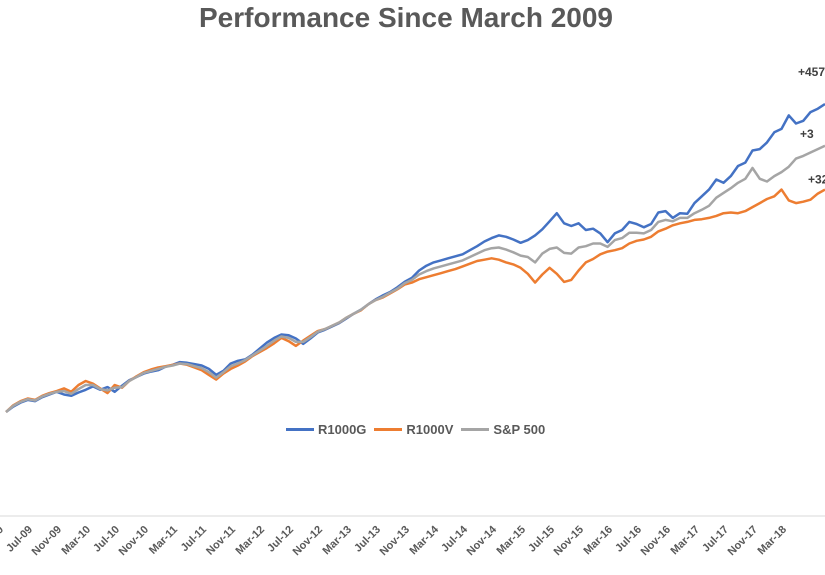 The height and width of the screenshot is (575, 825). Describe the element at coordinates (686, 541) in the screenshot. I see `x-tick-label: Mar-17` at that location.